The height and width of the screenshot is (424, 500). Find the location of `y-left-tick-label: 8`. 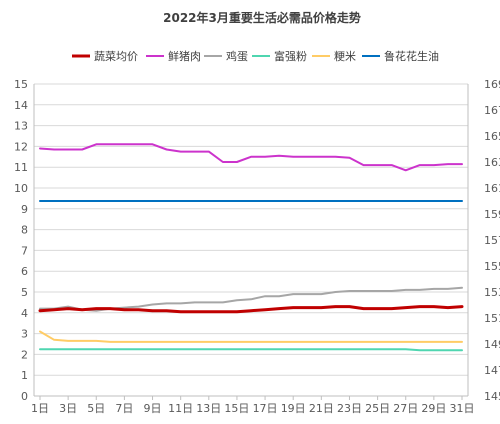

y-left-tick-label: 8 is located at coordinates (24, 230).